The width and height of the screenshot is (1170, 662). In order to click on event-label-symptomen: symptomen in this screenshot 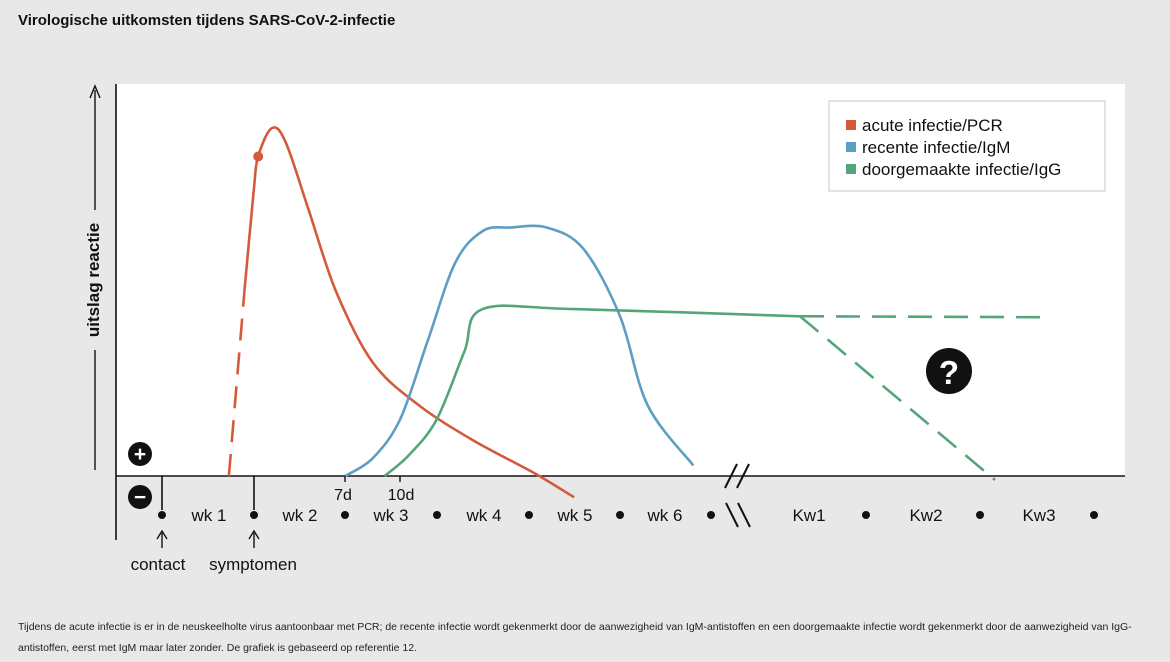, I will do `click(253, 564)`.